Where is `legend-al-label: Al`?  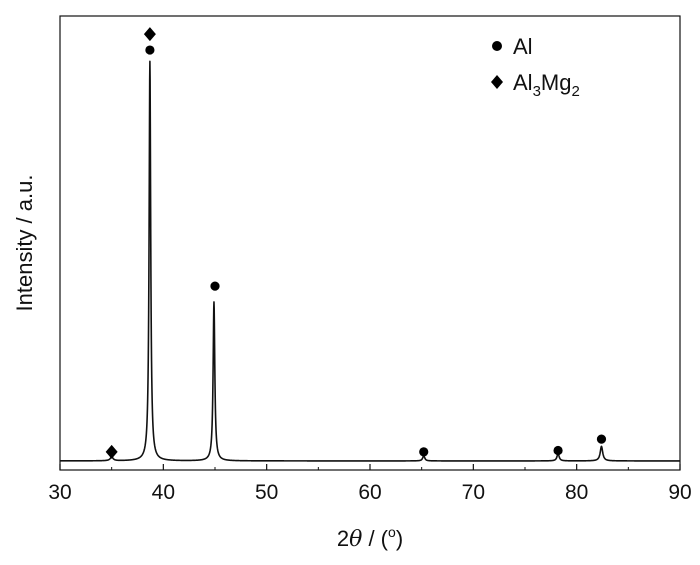 legend-al-label: Al is located at coordinates (523, 46).